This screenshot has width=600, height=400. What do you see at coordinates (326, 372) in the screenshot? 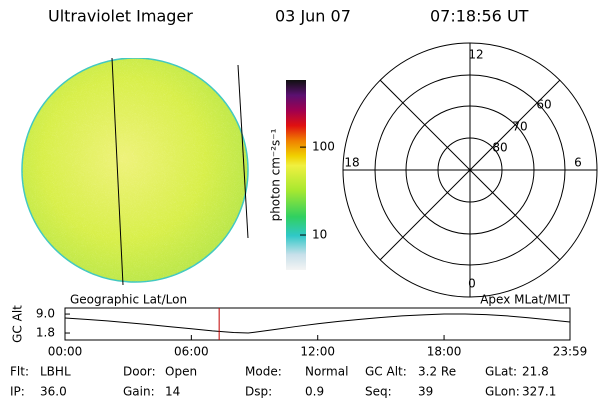
I see `info-value: Normal` at bounding box center [326, 372].